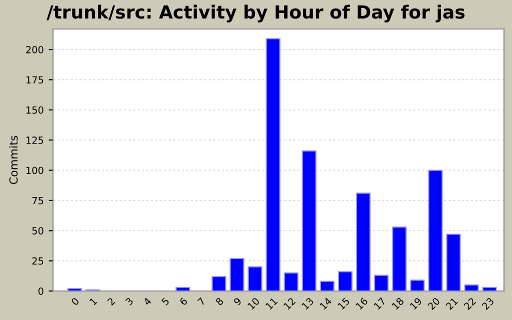 The height and width of the screenshot is (320, 512). What do you see at coordinates (469, 303) in the screenshot?
I see `x-tick-label: 22` at bounding box center [469, 303].